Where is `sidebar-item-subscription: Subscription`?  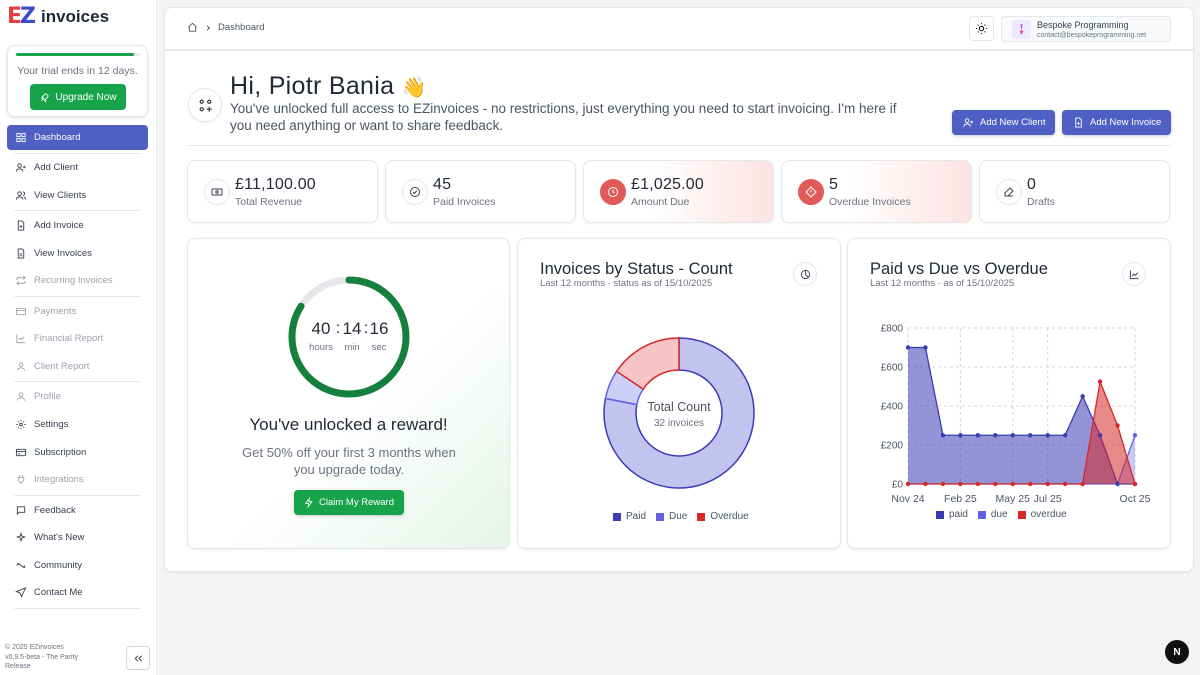
sidebar-item-subscription: Subscription is located at coordinates (77, 452).